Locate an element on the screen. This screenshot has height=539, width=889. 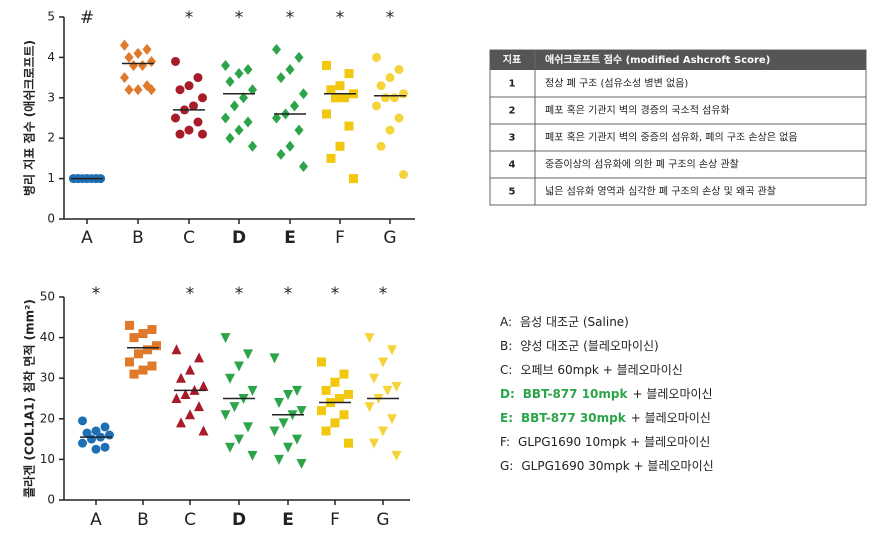
legend-item: E: BBT-877 30mpk + 블레오마이신 is located at coordinates (605, 418).